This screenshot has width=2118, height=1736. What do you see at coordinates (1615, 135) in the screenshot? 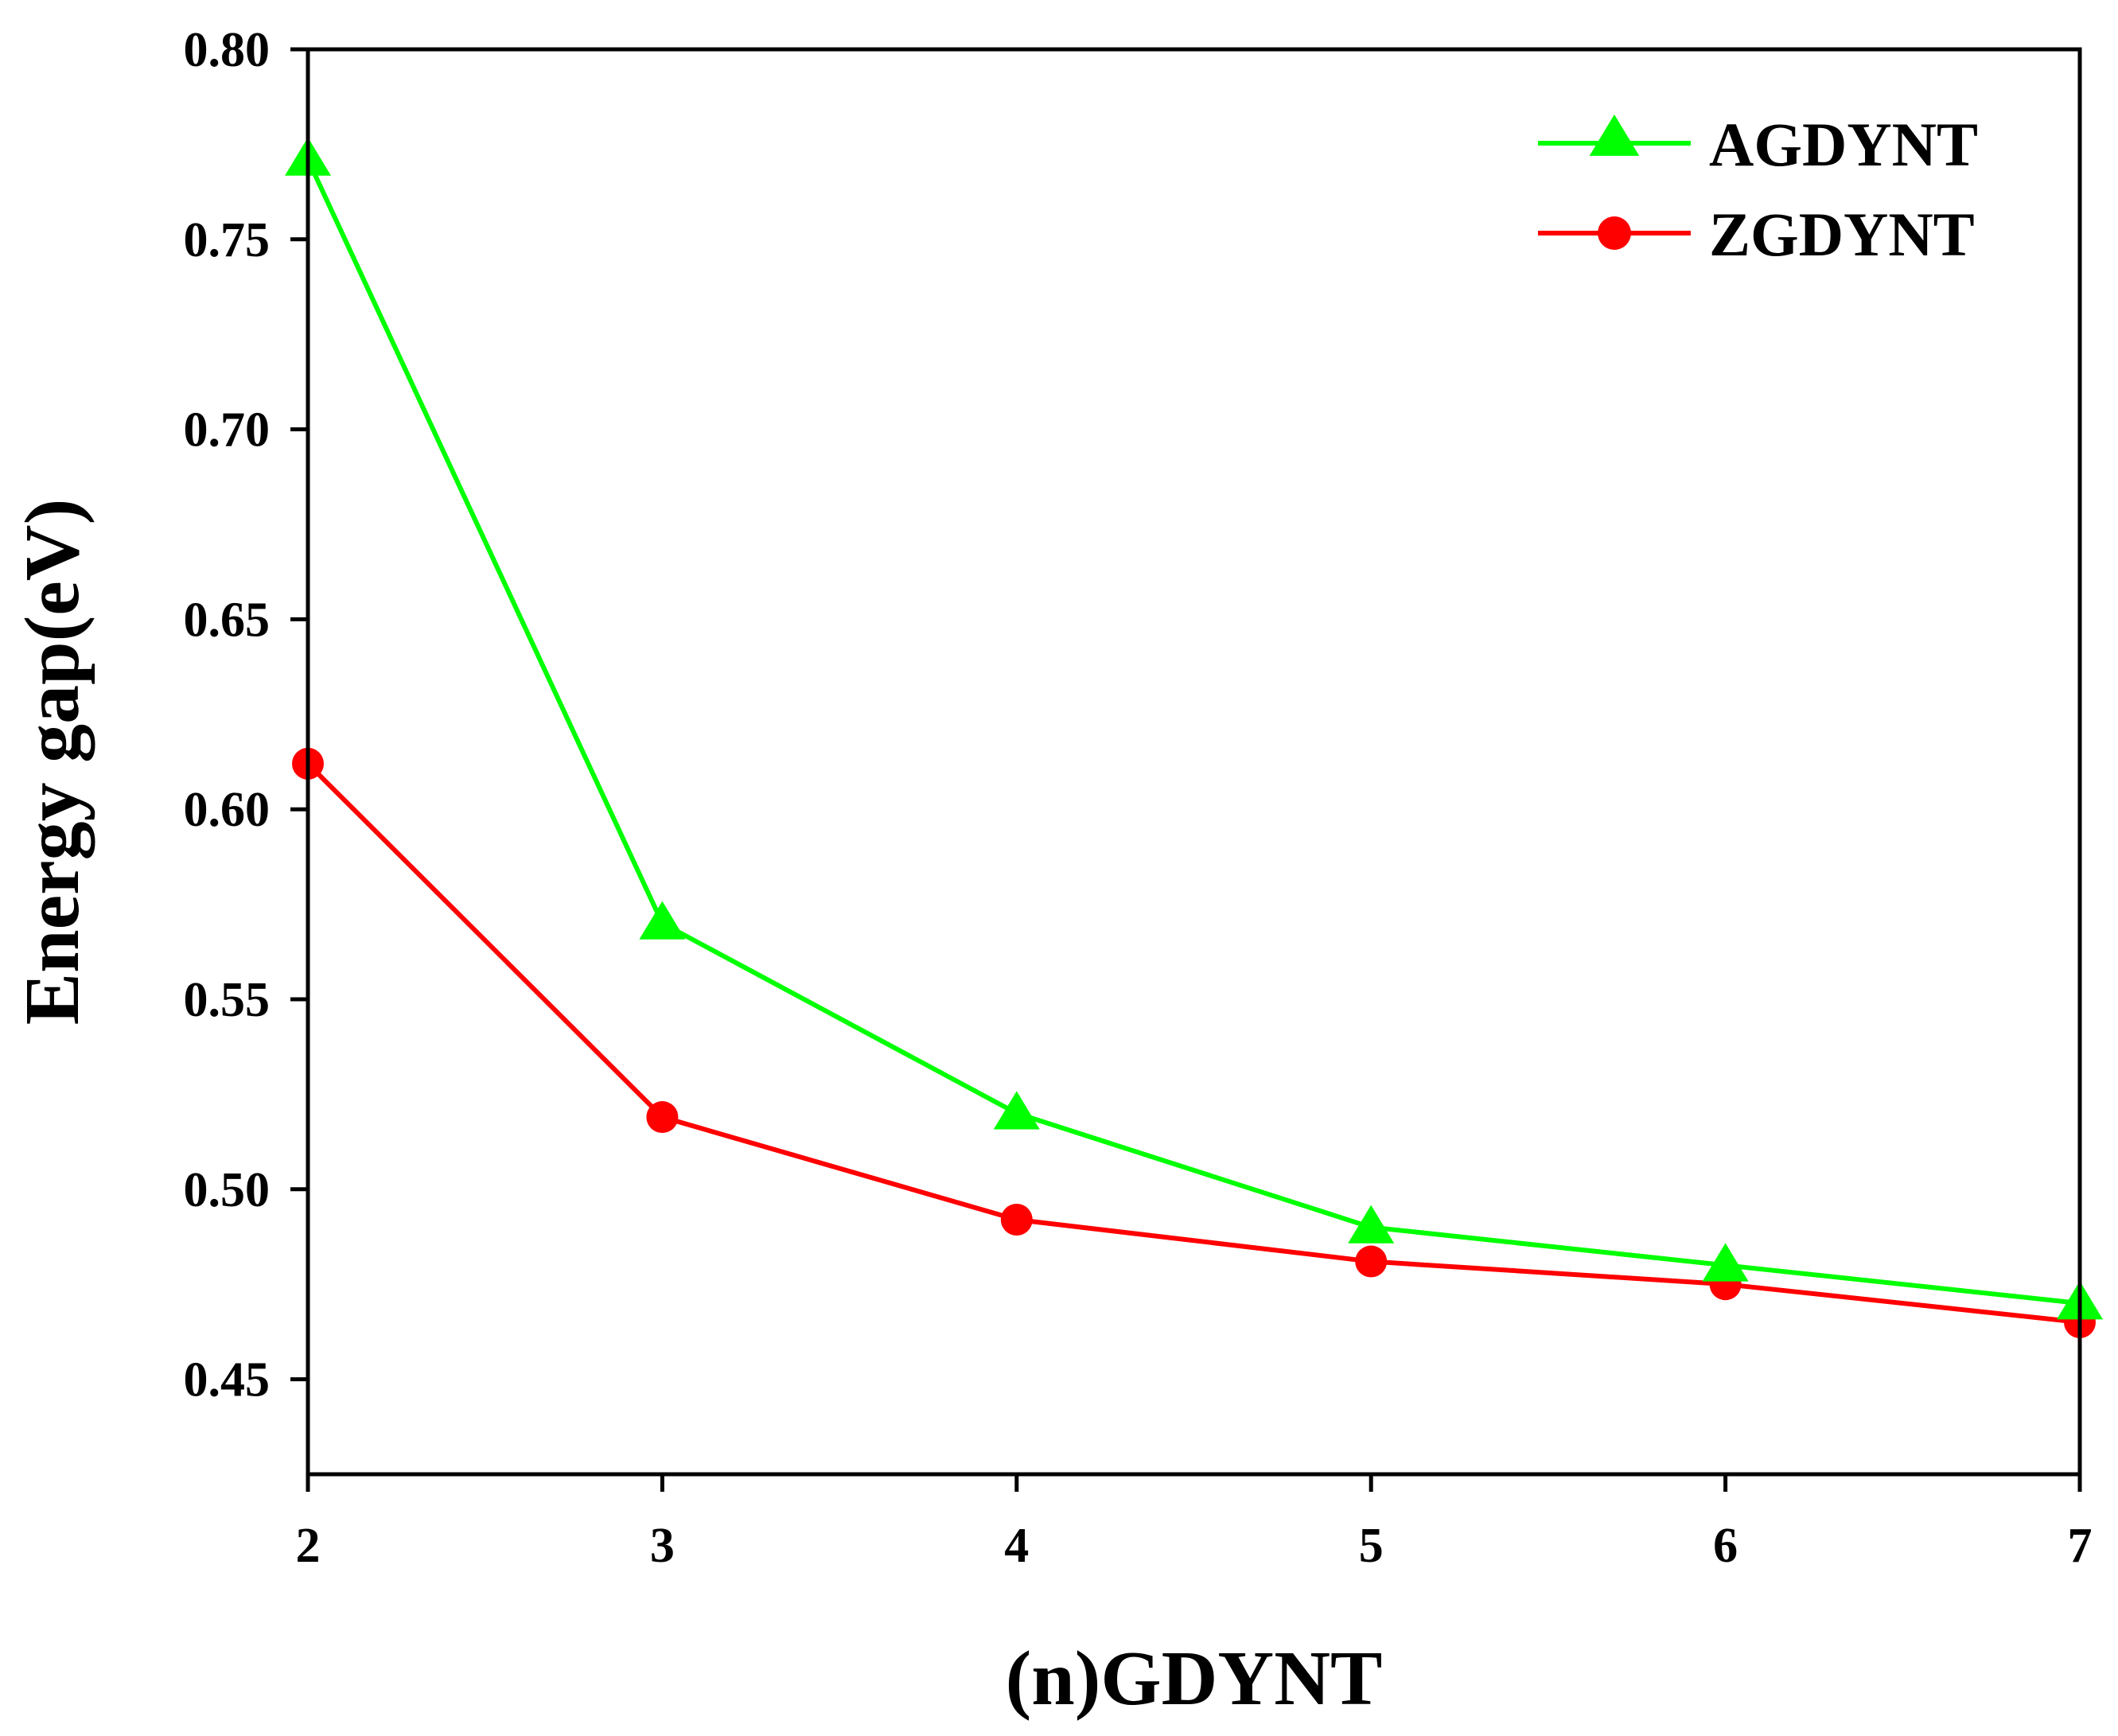
I see `legend-marker-agdynt` at bounding box center [1615, 135].